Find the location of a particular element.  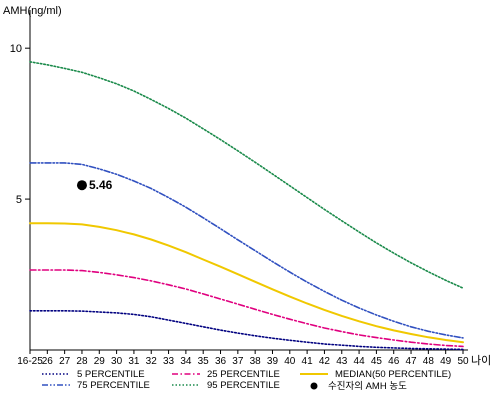

x-tick-label: 41 is located at coordinates (308, 361).